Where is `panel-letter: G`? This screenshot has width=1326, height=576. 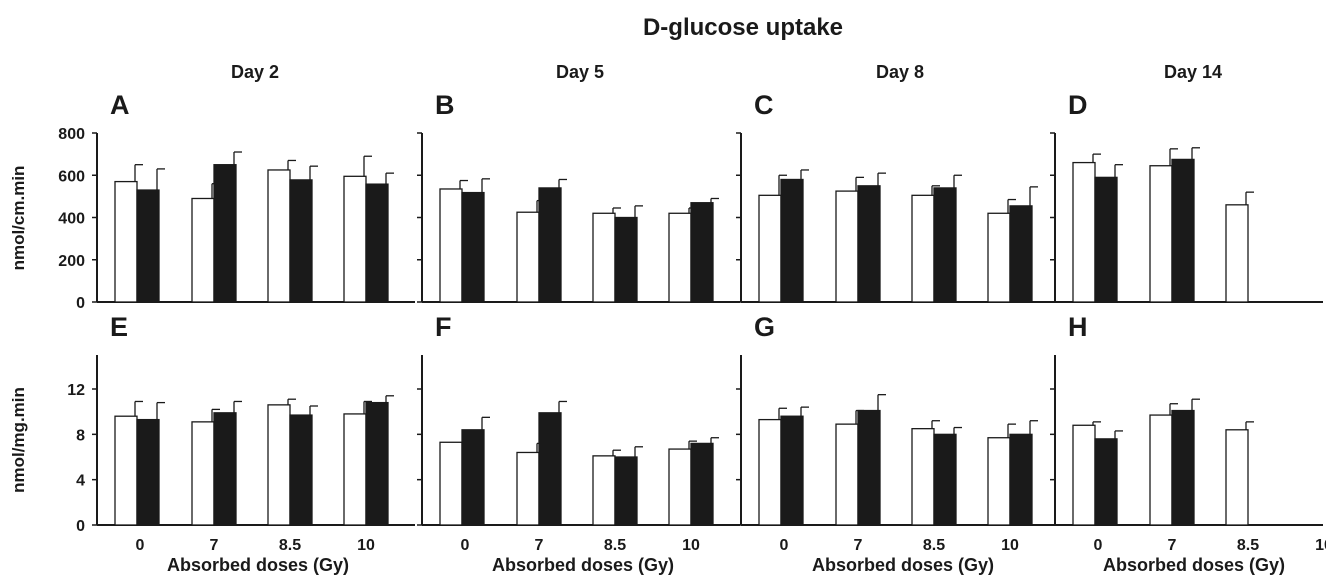
panel-letter: G is located at coordinates (764, 327).